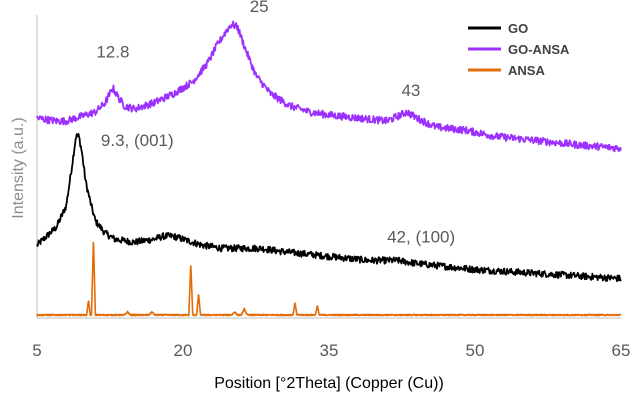 This screenshot has height=393, width=633. Describe the element at coordinates (36, 350) in the screenshot. I see `x-tick-label: 5` at that location.